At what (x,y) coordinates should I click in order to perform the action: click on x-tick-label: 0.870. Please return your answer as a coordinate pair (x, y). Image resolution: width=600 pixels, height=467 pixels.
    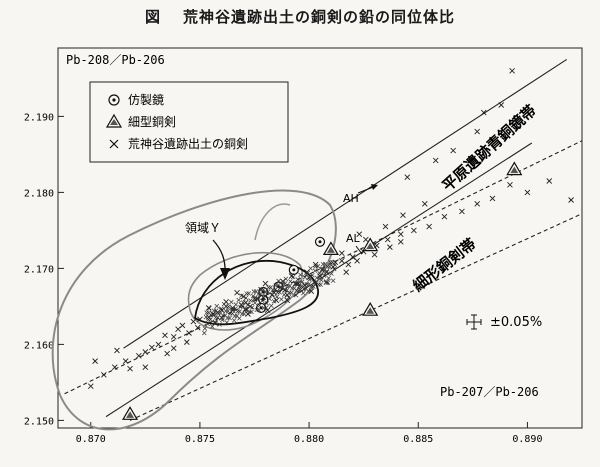
    Looking at the image, I should click on (91, 439).